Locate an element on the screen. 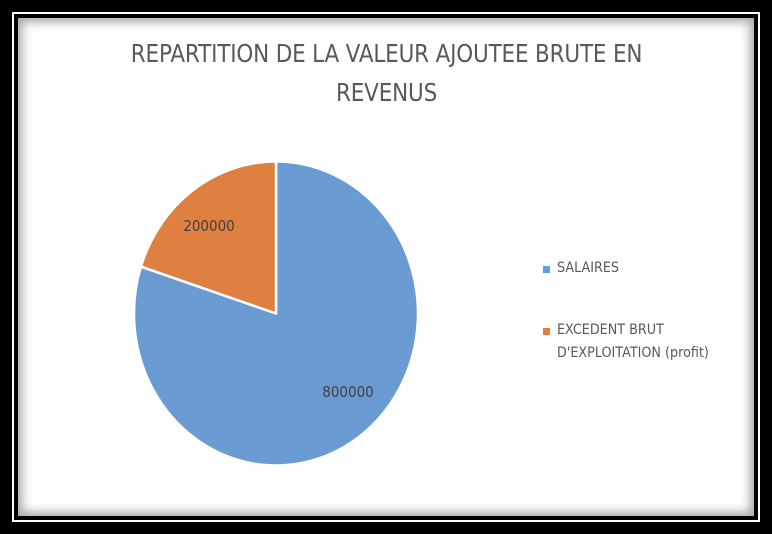 This screenshot has width=772, height=534. chart-title-line-2: REVENUS is located at coordinates (387, 92).